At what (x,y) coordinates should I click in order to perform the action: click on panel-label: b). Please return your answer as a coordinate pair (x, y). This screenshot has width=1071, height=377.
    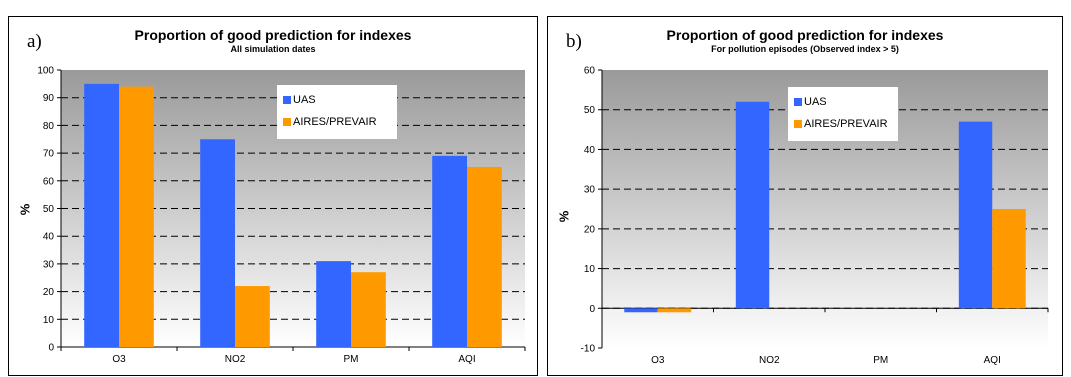
    Looking at the image, I should click on (574, 41).